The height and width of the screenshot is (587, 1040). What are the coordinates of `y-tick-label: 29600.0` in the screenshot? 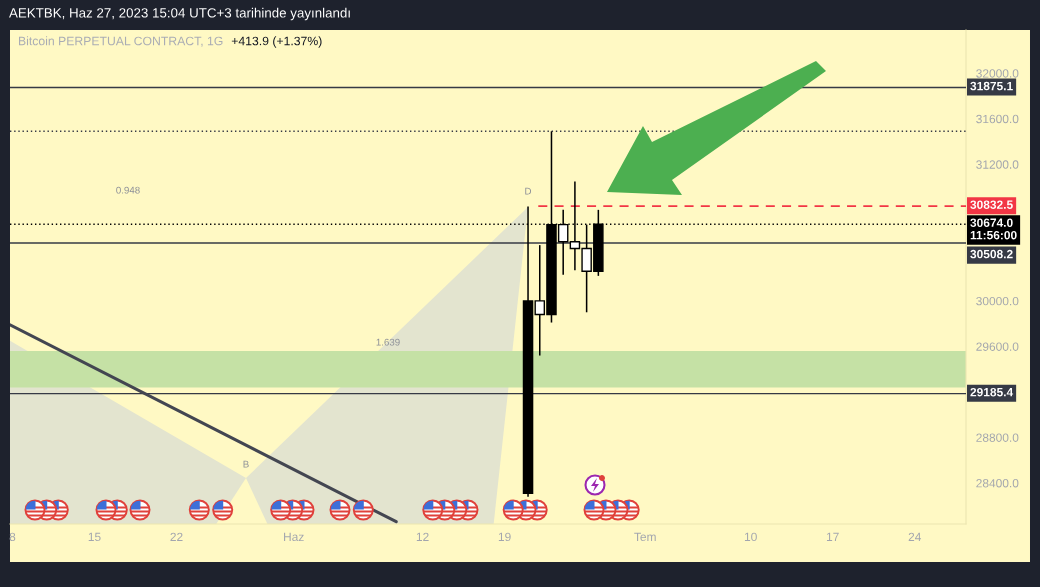 It's located at (997, 346).